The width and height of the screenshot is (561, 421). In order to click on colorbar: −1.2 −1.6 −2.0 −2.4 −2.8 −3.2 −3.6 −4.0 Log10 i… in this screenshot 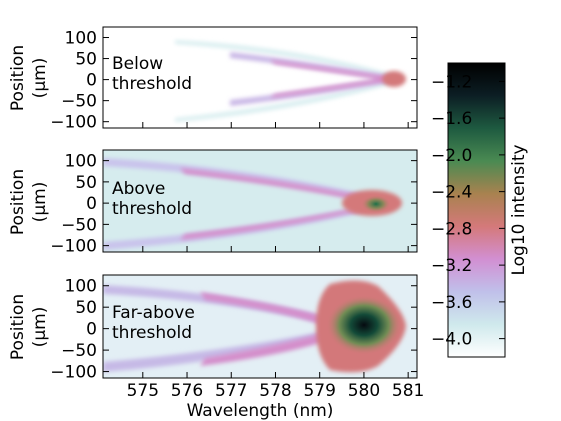, I will do `click(480, 210)`.